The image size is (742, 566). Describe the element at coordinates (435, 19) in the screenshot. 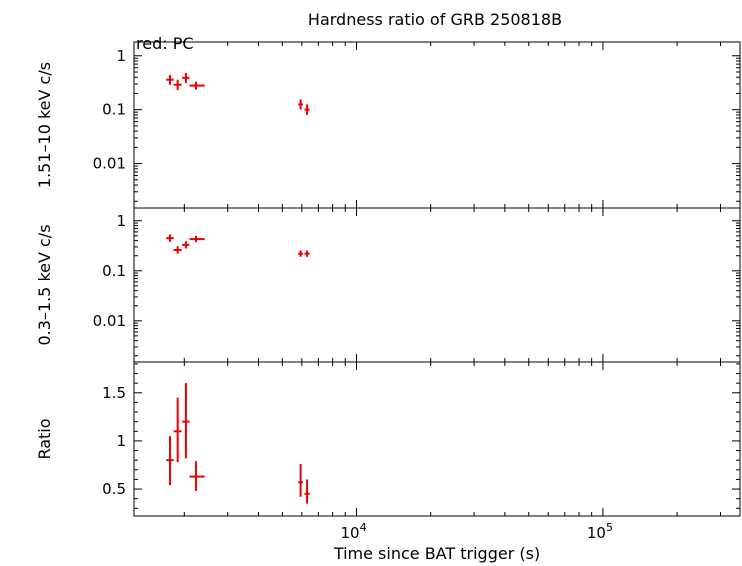

I see `chart-title: Hardness ratio of GRB 250818B` at that location.